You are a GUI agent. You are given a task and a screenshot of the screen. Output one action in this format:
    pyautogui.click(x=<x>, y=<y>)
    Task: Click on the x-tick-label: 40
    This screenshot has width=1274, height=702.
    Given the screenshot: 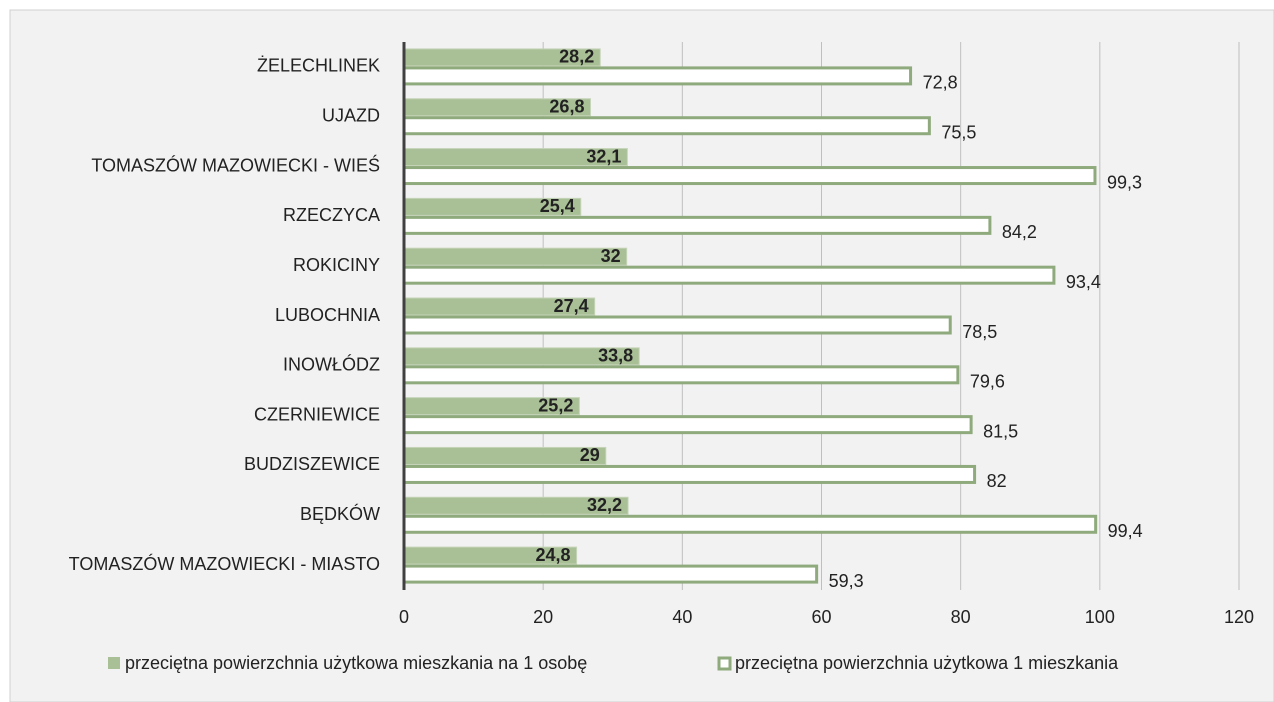 What is the action you would take?
    pyautogui.click(x=682, y=617)
    